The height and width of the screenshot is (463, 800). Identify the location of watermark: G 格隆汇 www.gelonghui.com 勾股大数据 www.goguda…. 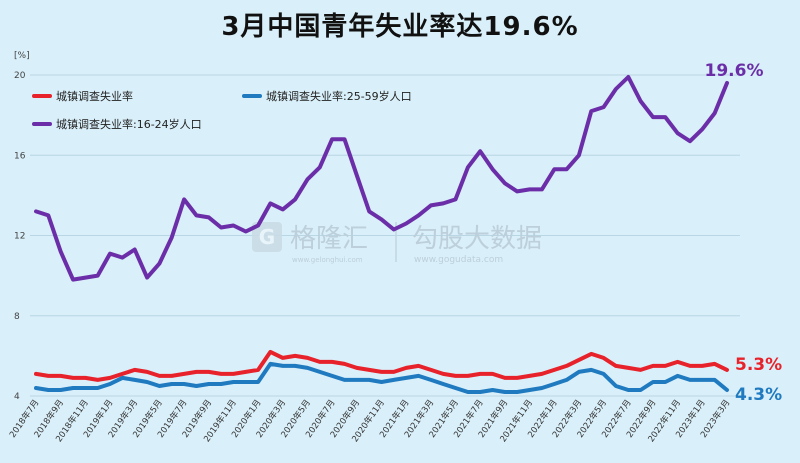
(397, 243).